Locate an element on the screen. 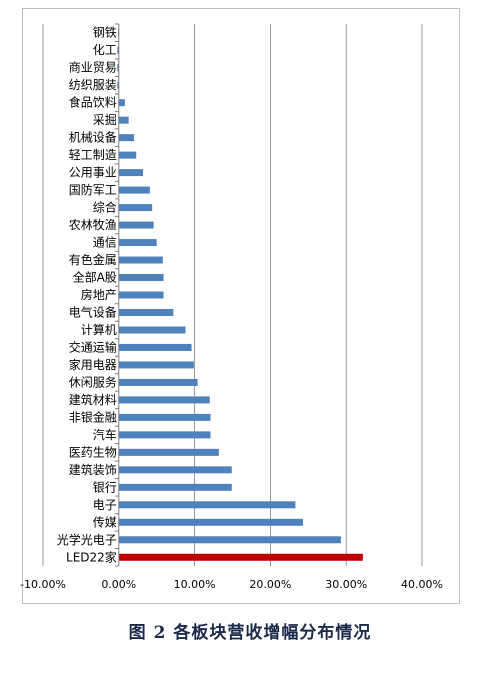 The width and height of the screenshot is (500, 674). category-label-16: 电气设备 is located at coordinates (93, 311).